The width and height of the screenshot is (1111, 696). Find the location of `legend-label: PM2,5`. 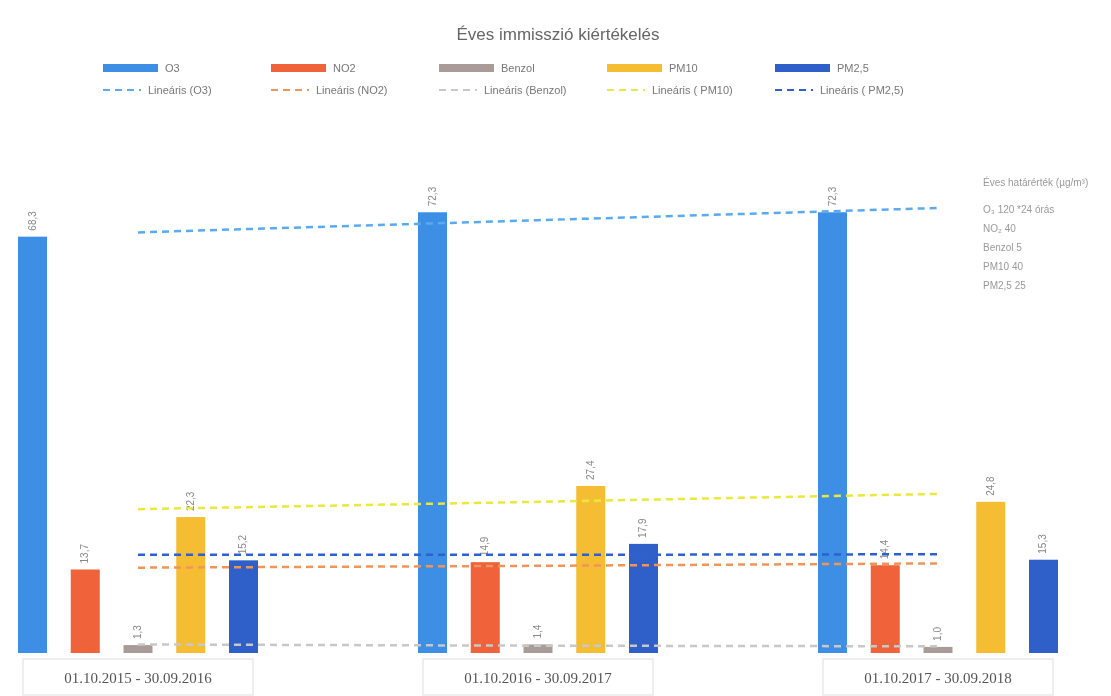

legend-label: PM2,5 is located at coordinates (853, 68).